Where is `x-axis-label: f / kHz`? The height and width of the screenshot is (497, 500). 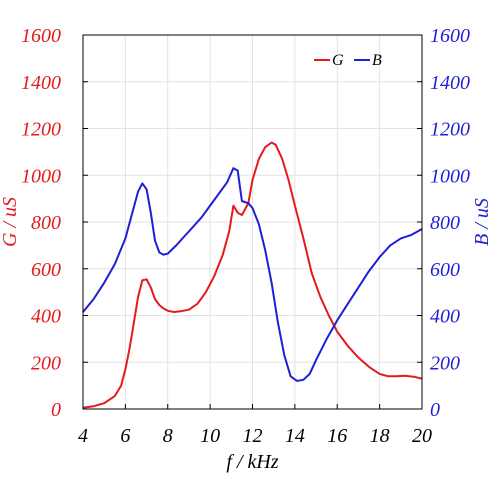
x-axis-label: f / kHz is located at coordinates (252, 462).